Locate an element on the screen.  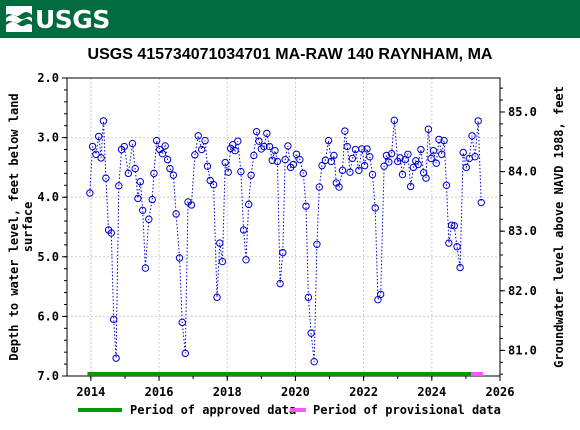
usgs-logo-text: USGS is located at coordinates (72, 19).